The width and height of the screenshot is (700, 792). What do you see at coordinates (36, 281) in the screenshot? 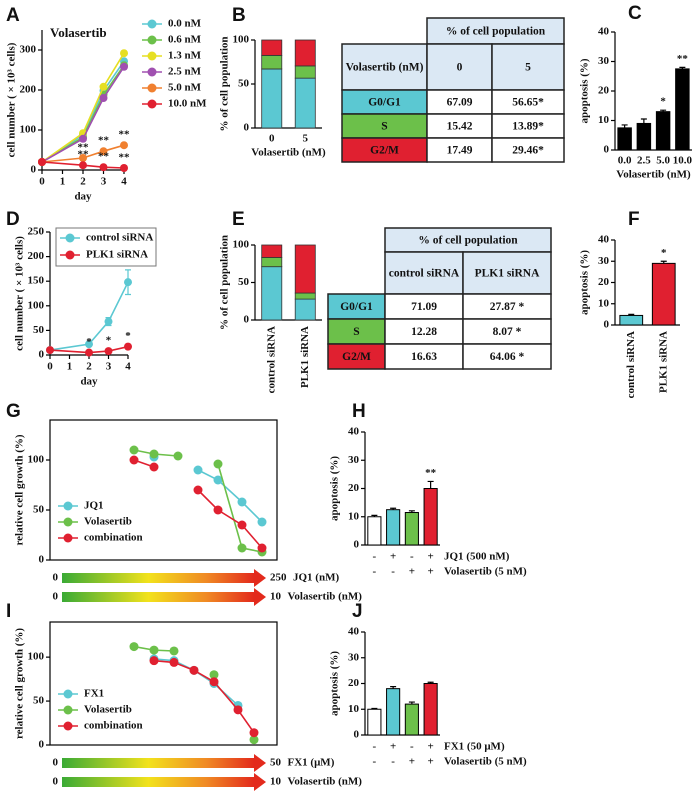
I see `y-tick-label: 150` at bounding box center [36, 281].